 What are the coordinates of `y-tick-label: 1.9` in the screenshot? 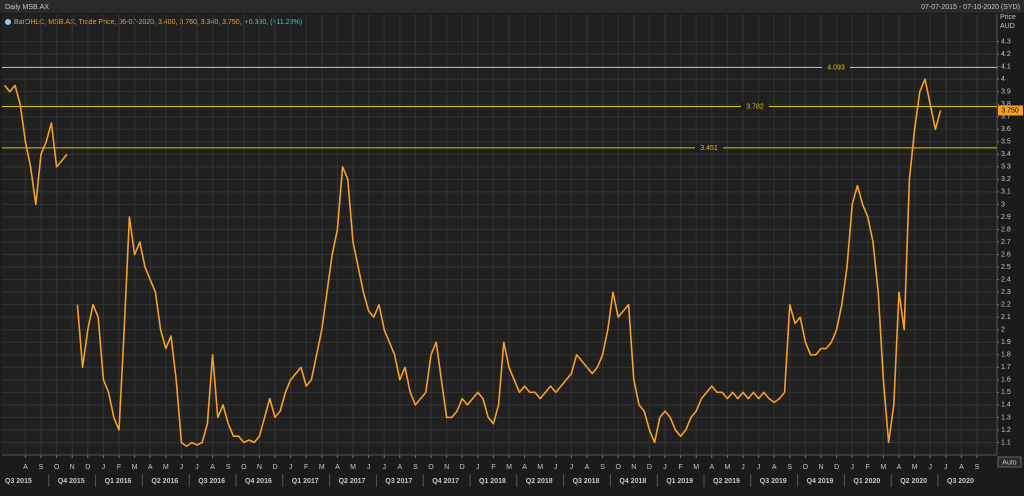 It's located at (1006, 342).